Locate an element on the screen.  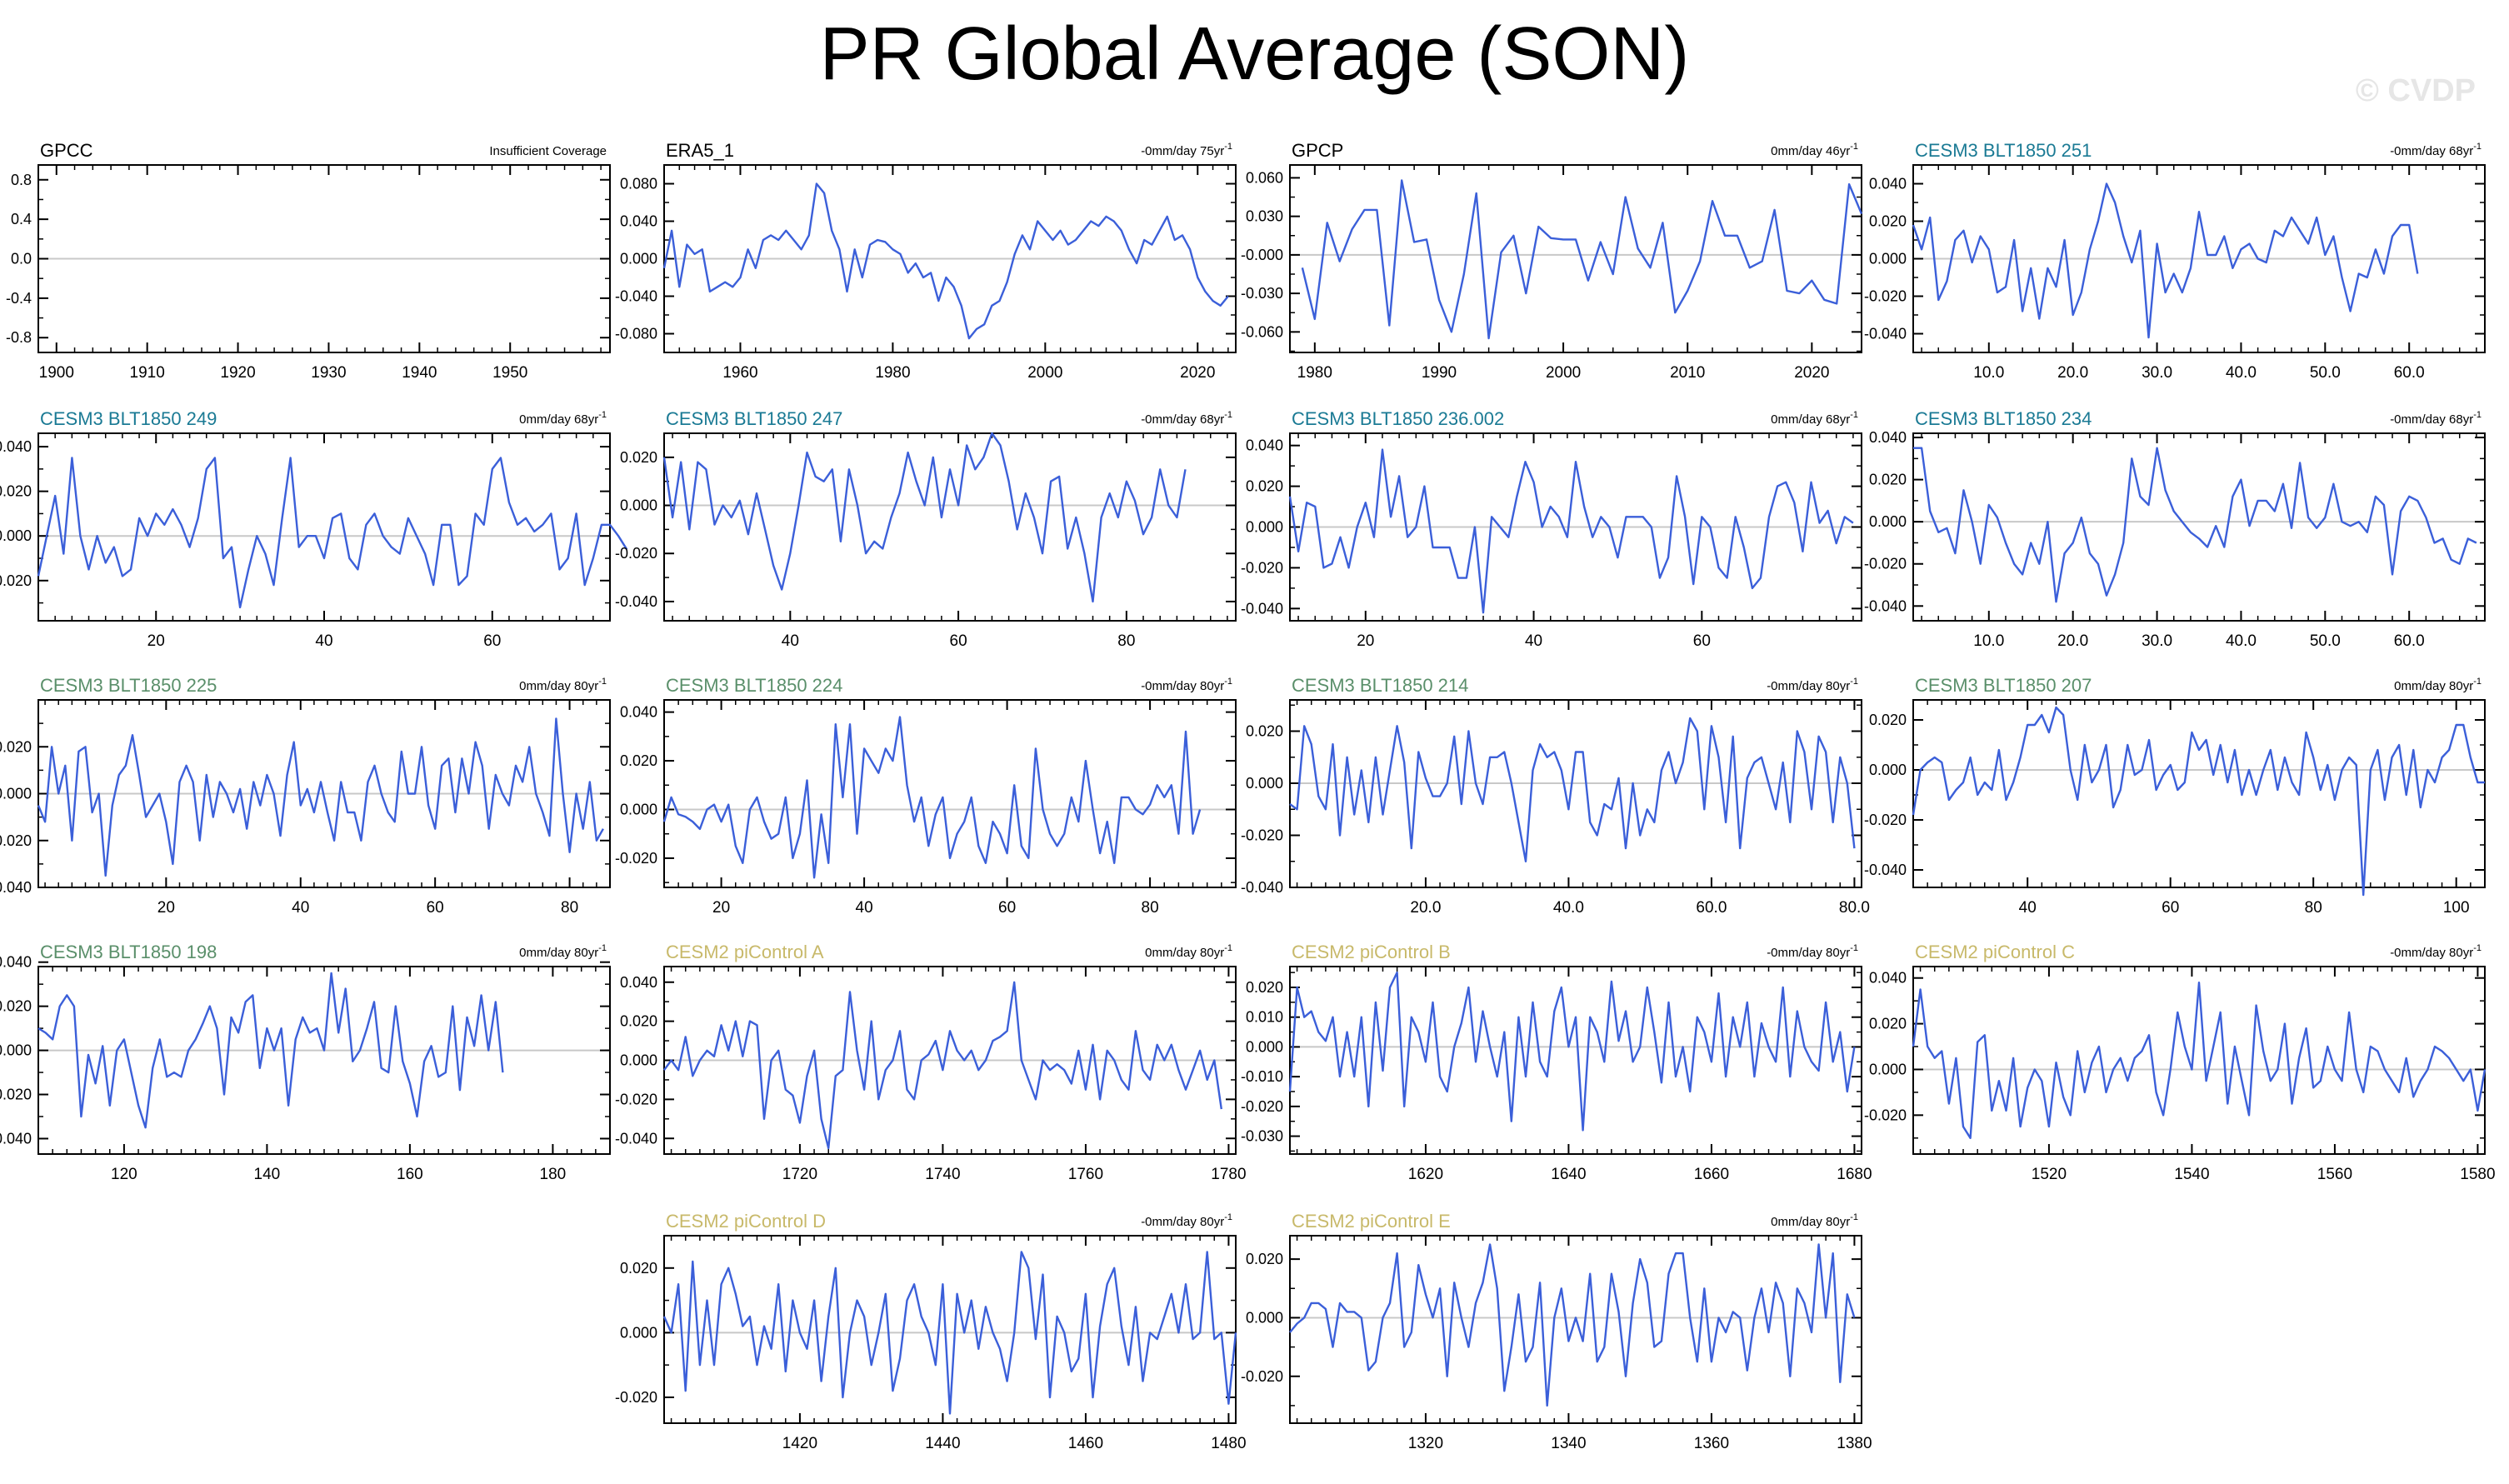
x-tick-label: 1950 is located at coordinates (509, 373).